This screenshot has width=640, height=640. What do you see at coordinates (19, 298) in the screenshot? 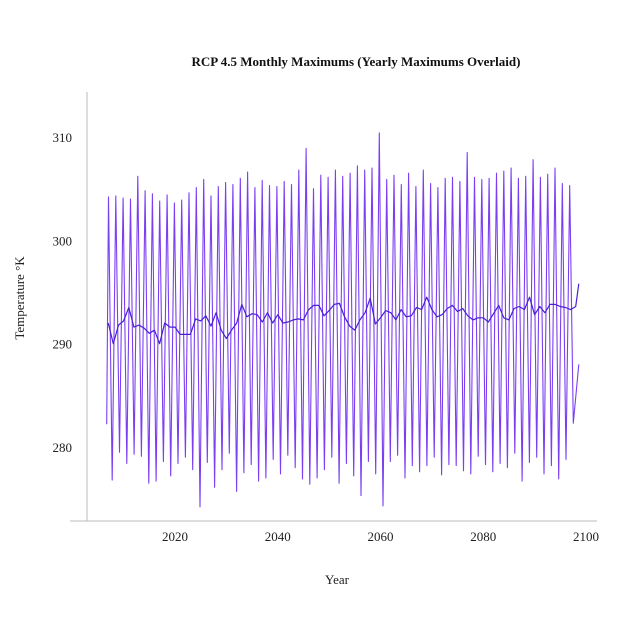
I see `y-axis-label: Temperature °K` at bounding box center [19, 298].